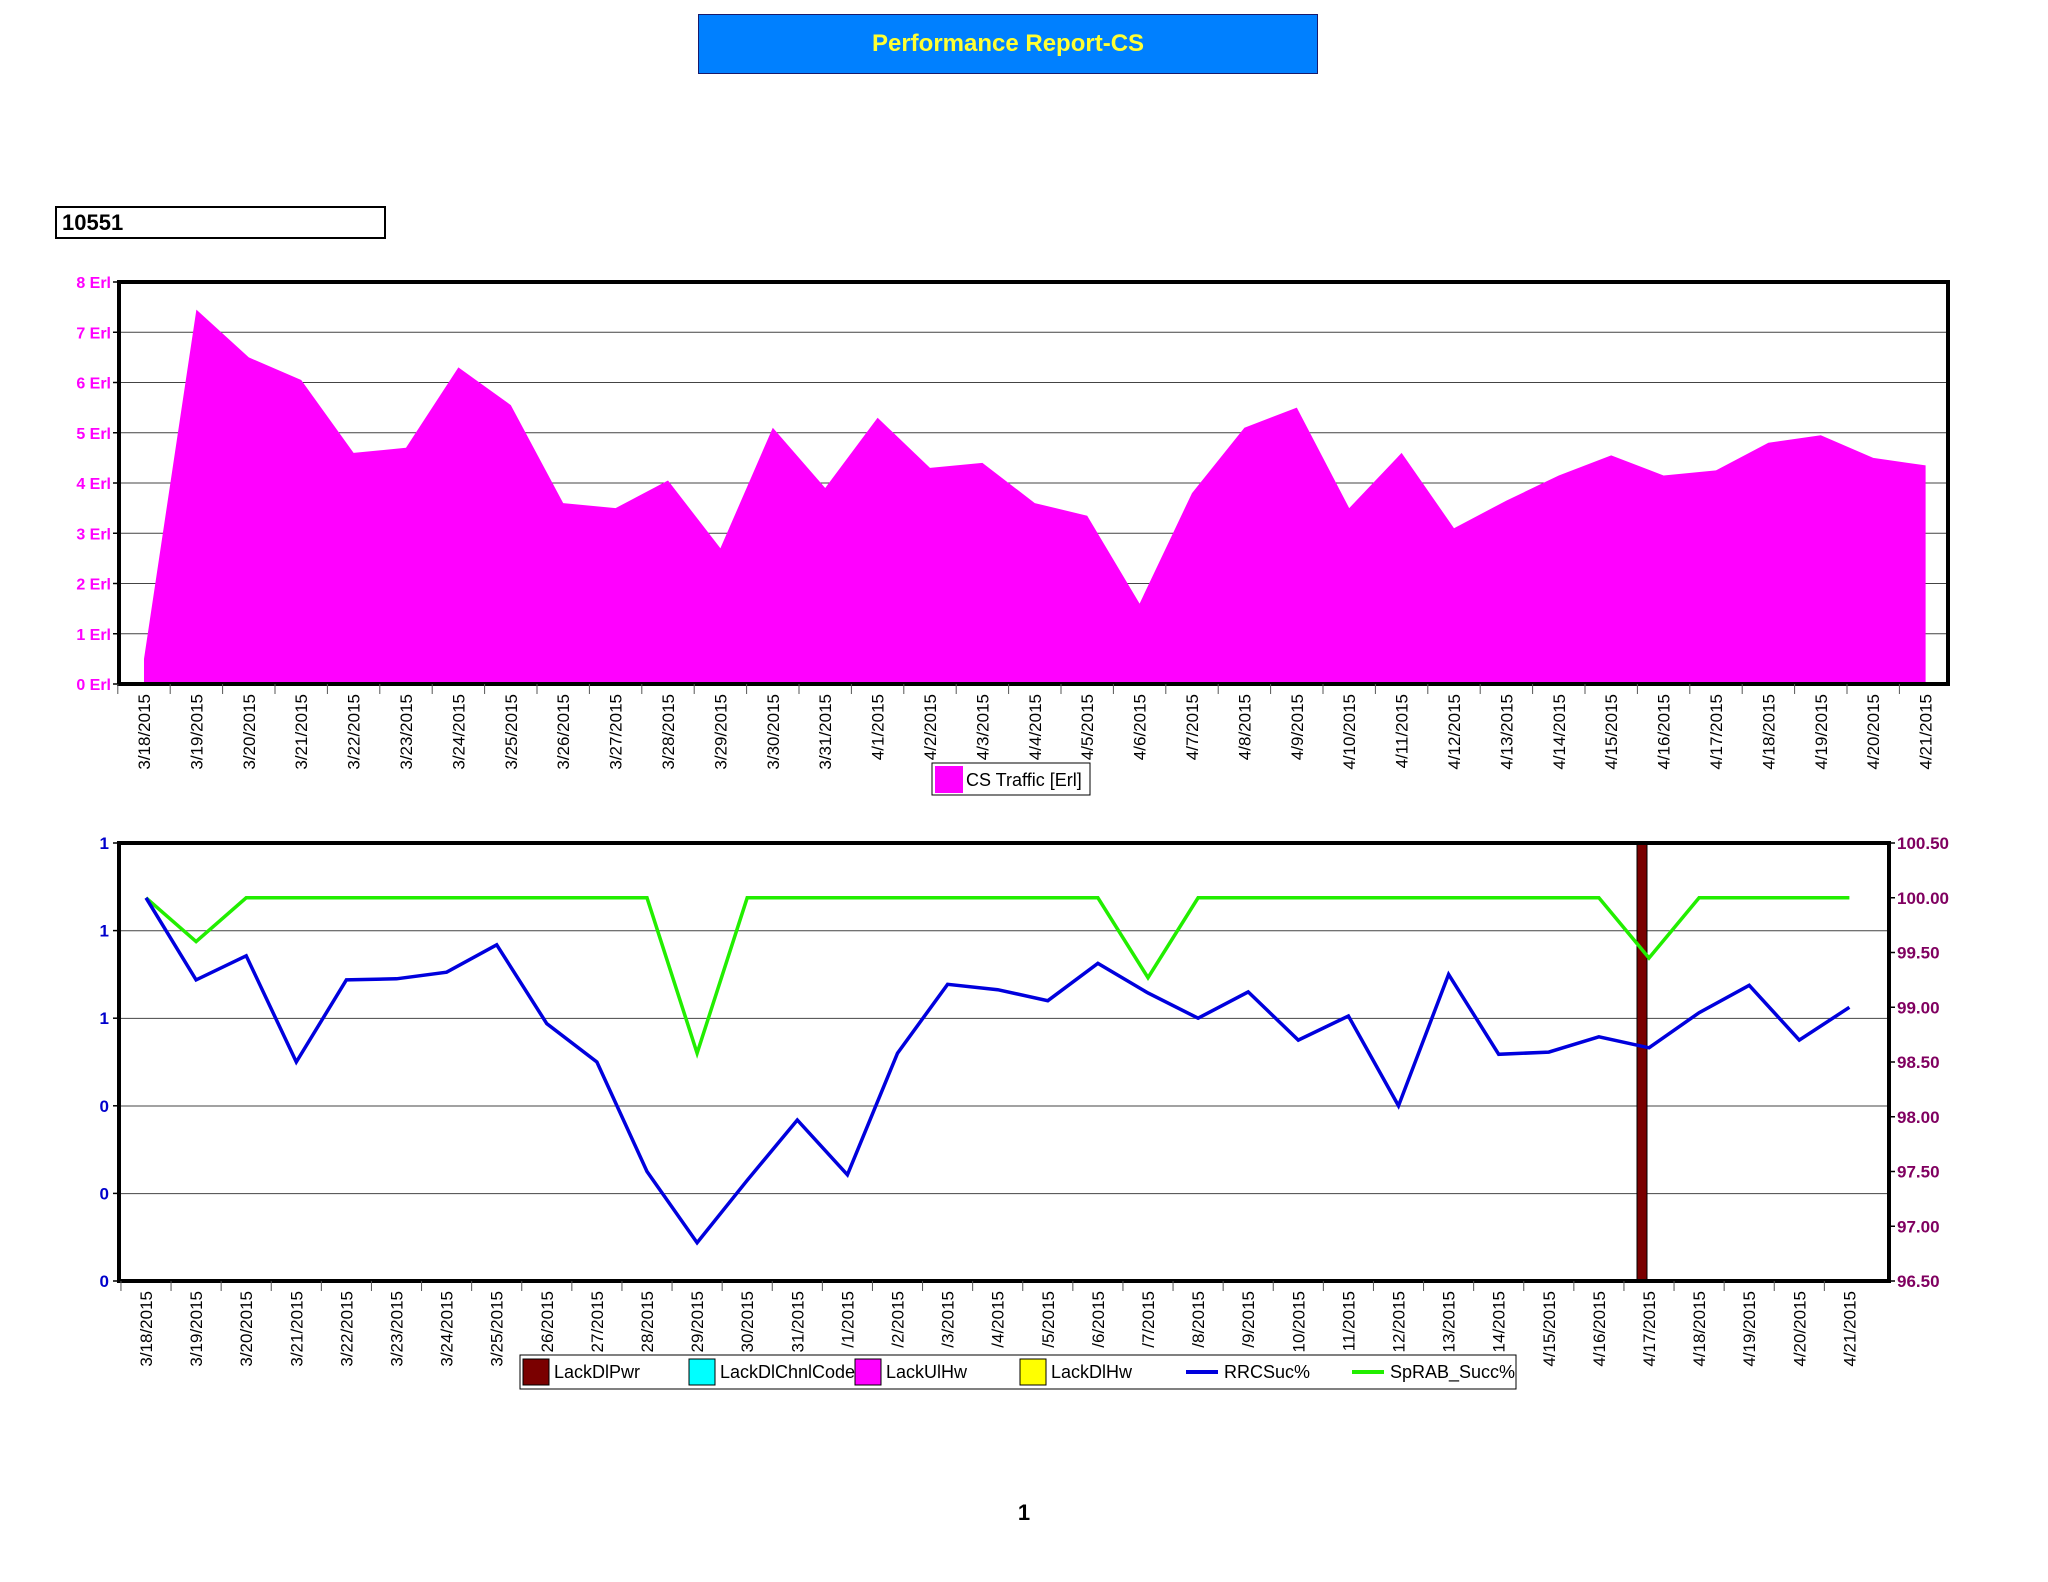 The width and height of the screenshot is (2048, 1582). I want to click on lack-dl-pwr-legend-swatch, so click(536, 1372).